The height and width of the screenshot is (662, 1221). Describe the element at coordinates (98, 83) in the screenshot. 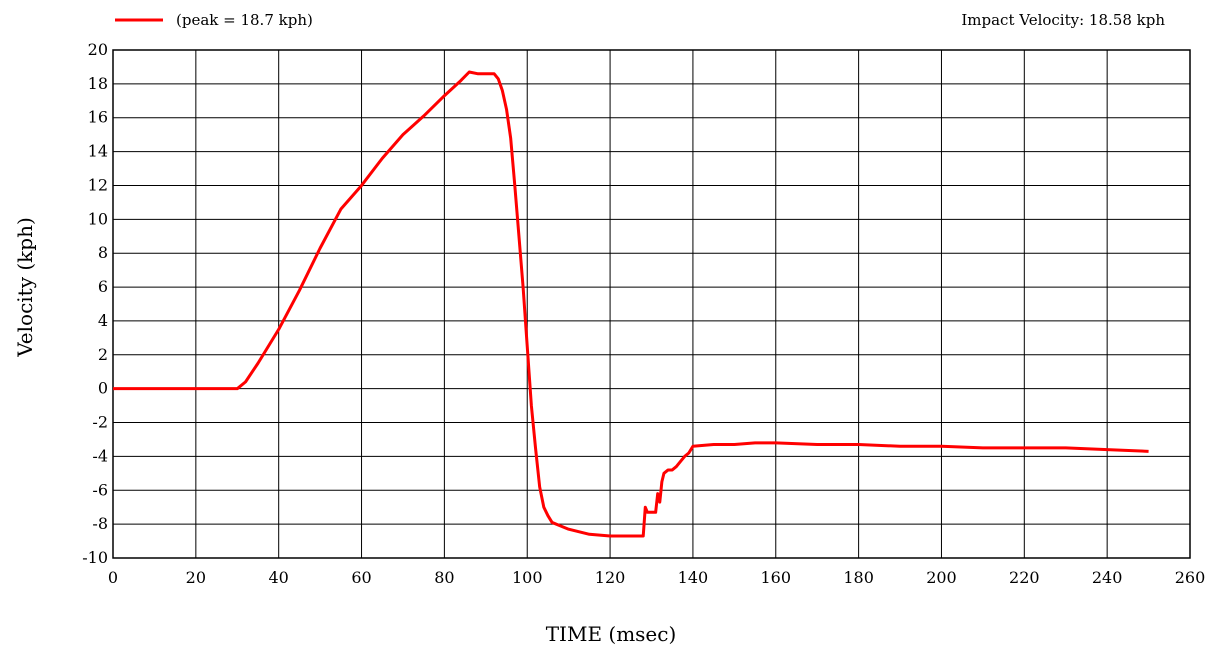

I see `y-tick-label: 18` at that location.